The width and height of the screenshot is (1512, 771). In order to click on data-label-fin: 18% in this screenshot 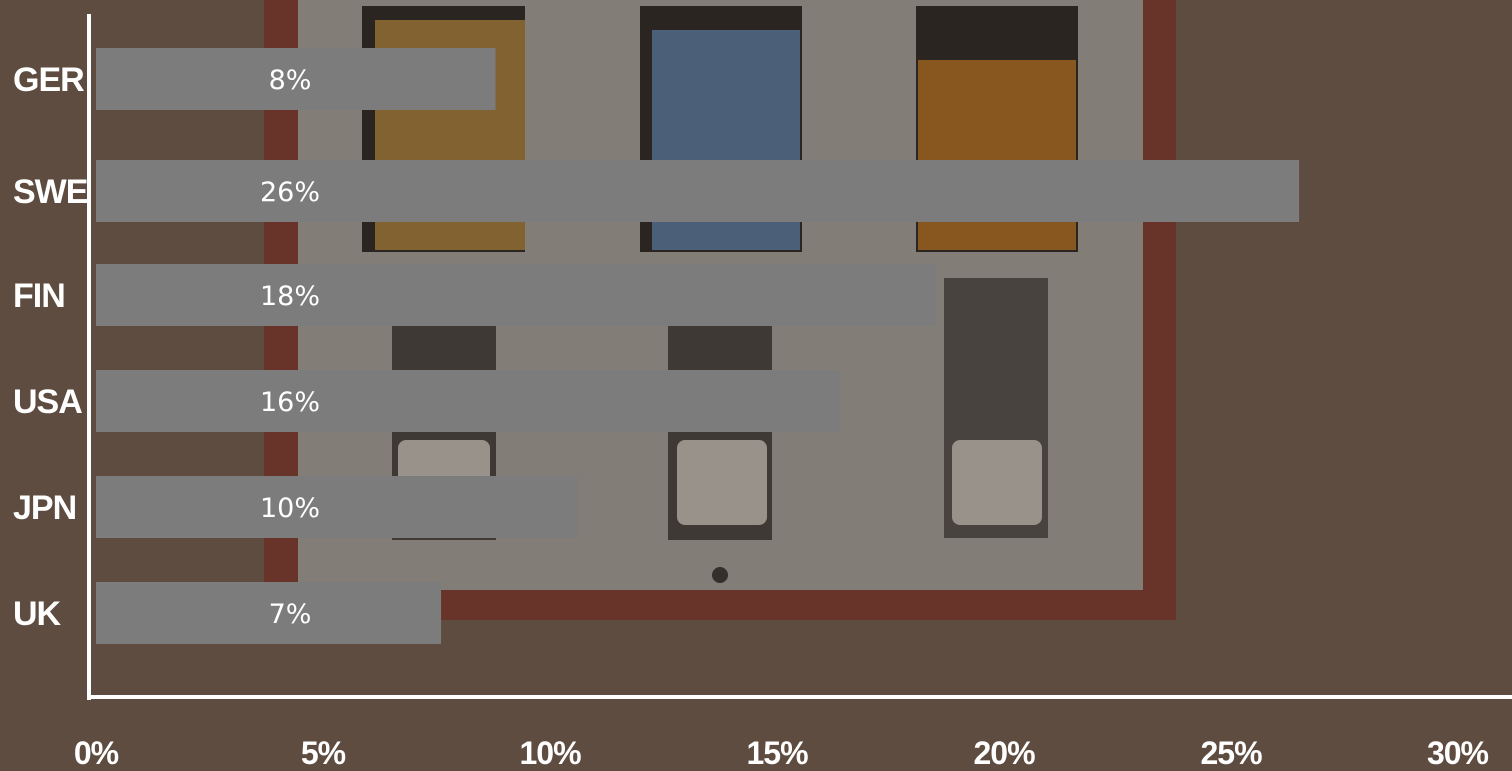, I will do `click(290, 296)`.